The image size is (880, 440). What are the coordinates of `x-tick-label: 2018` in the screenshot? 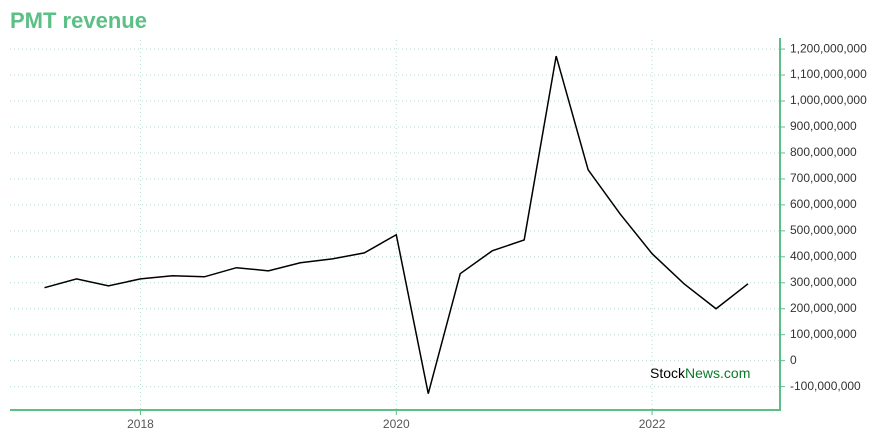 It's located at (140, 424).